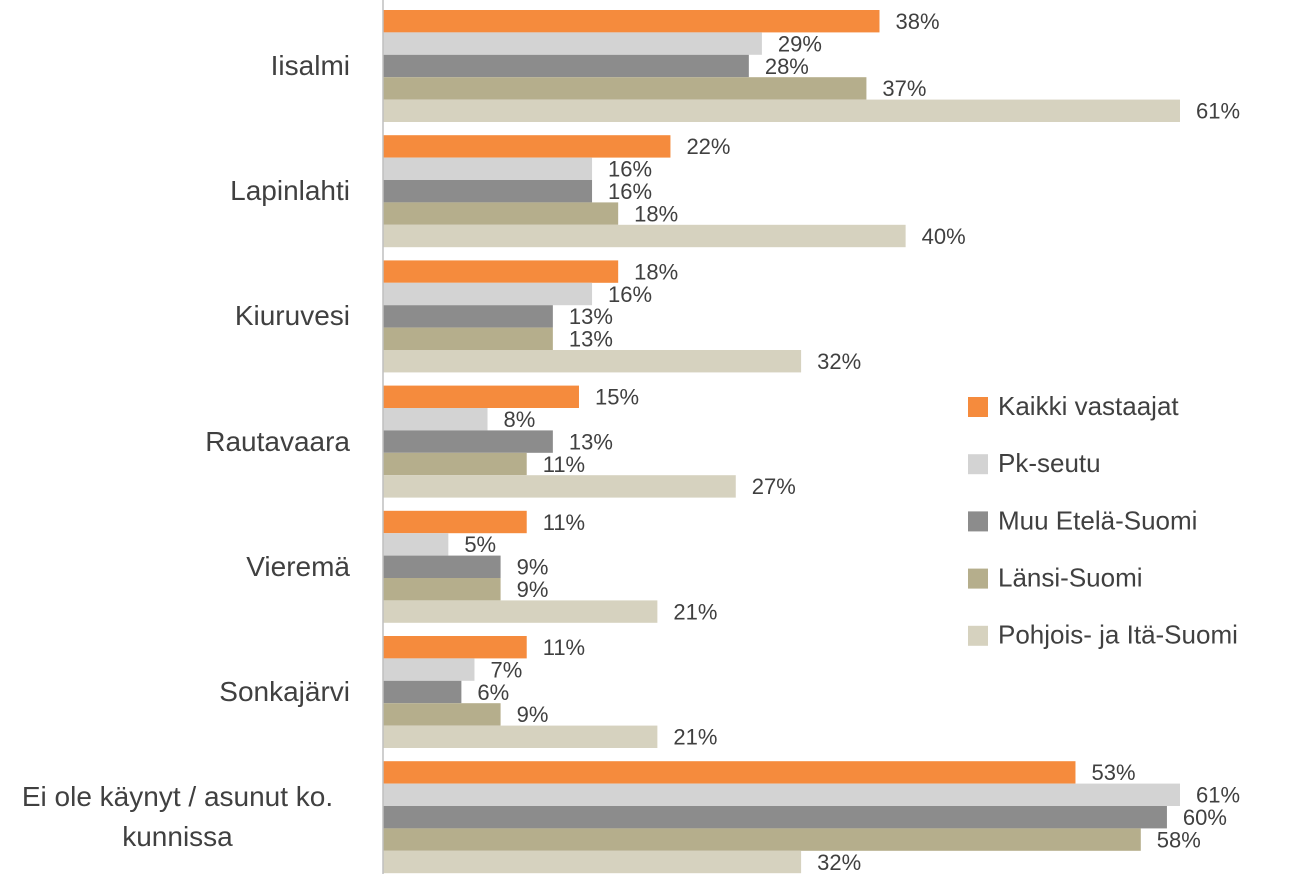  What do you see at coordinates (175, 442) in the screenshot?
I see `category-label-box: Rautavaara` at bounding box center [175, 442].